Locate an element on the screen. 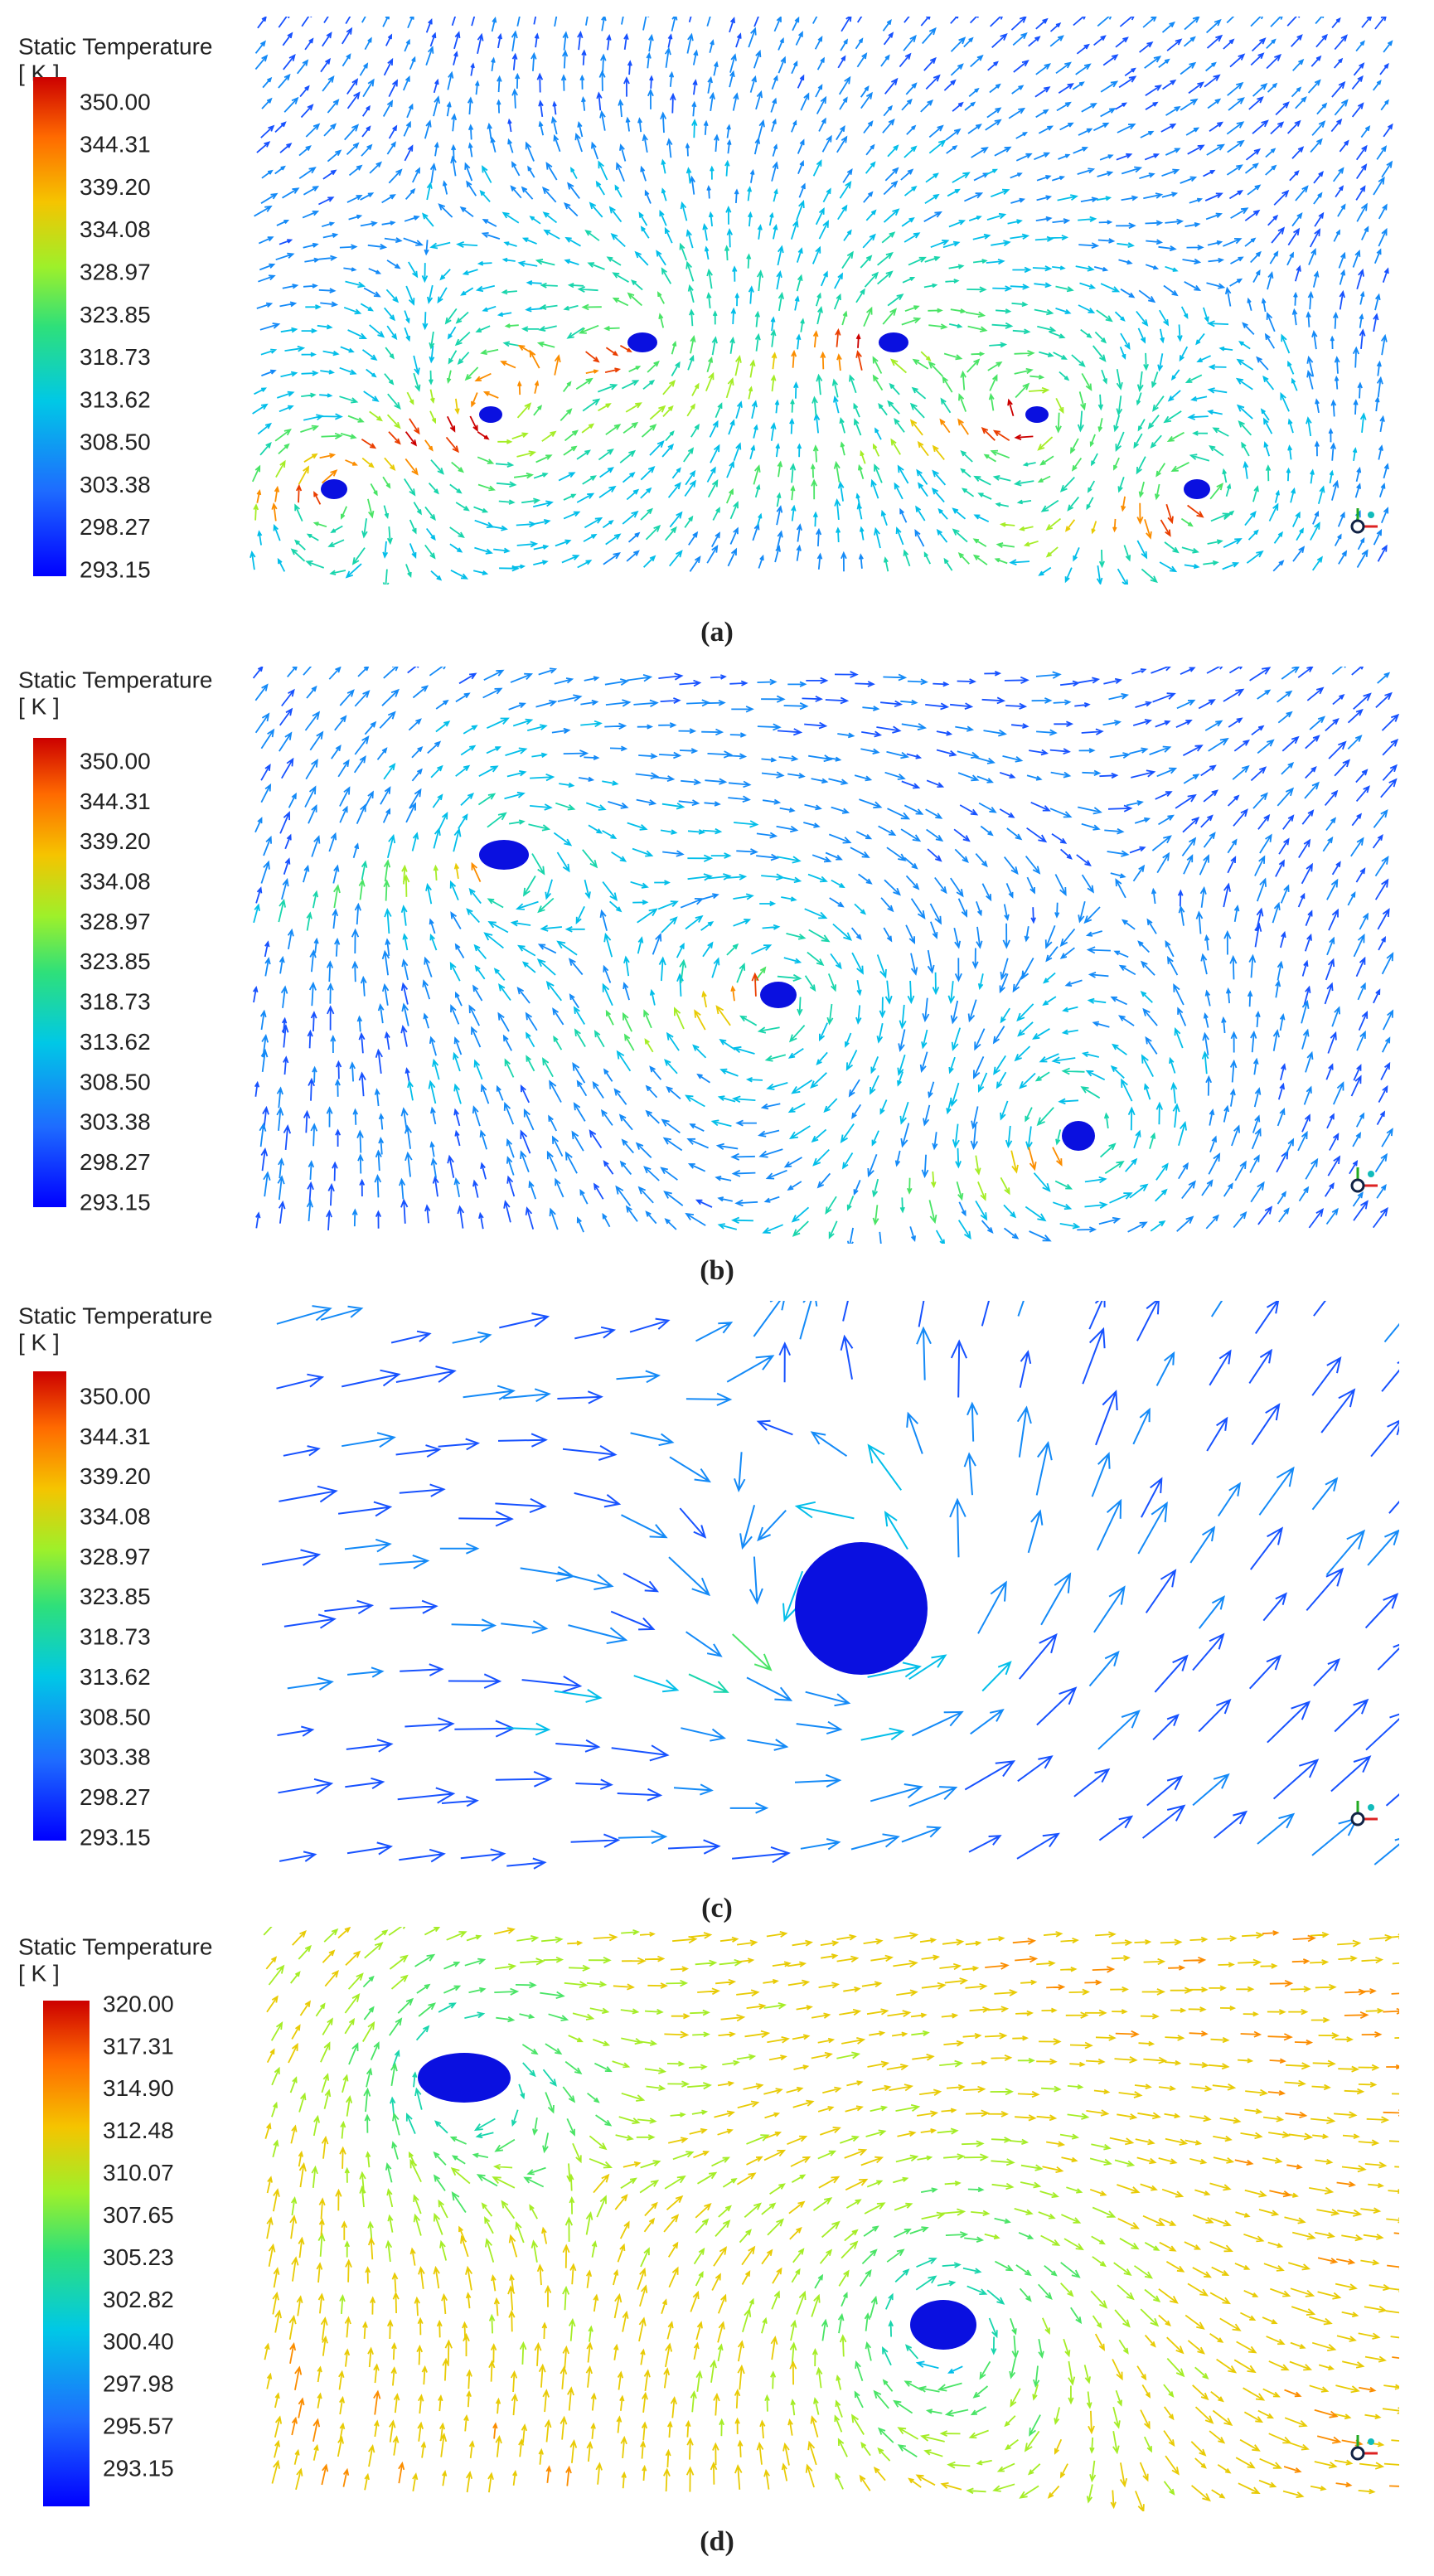 This screenshot has width=1434, height=2576. legend-label: 295.57 is located at coordinates (138, 2425).